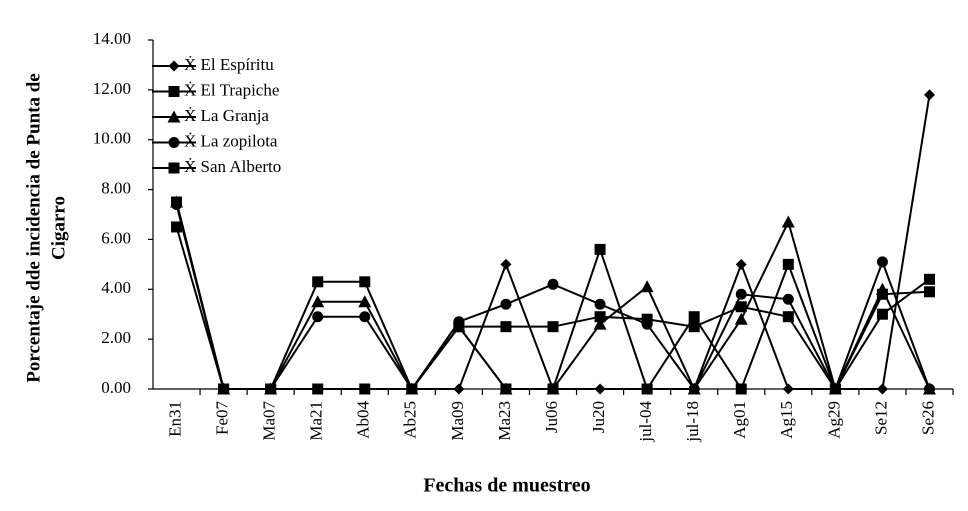 This screenshot has height=511, width=968. What do you see at coordinates (739, 420) in the screenshot?
I see `x-tick-label: Ag01` at bounding box center [739, 420].